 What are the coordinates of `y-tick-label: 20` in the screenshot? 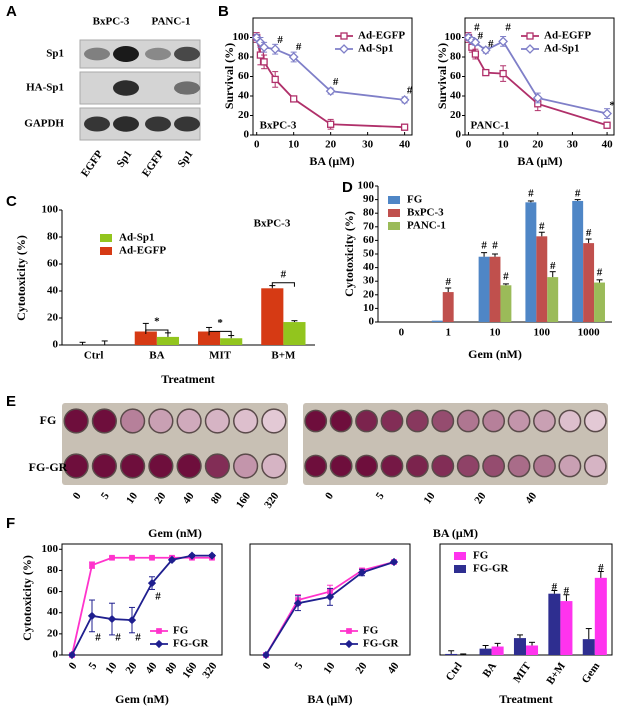 It's located at (53, 318).